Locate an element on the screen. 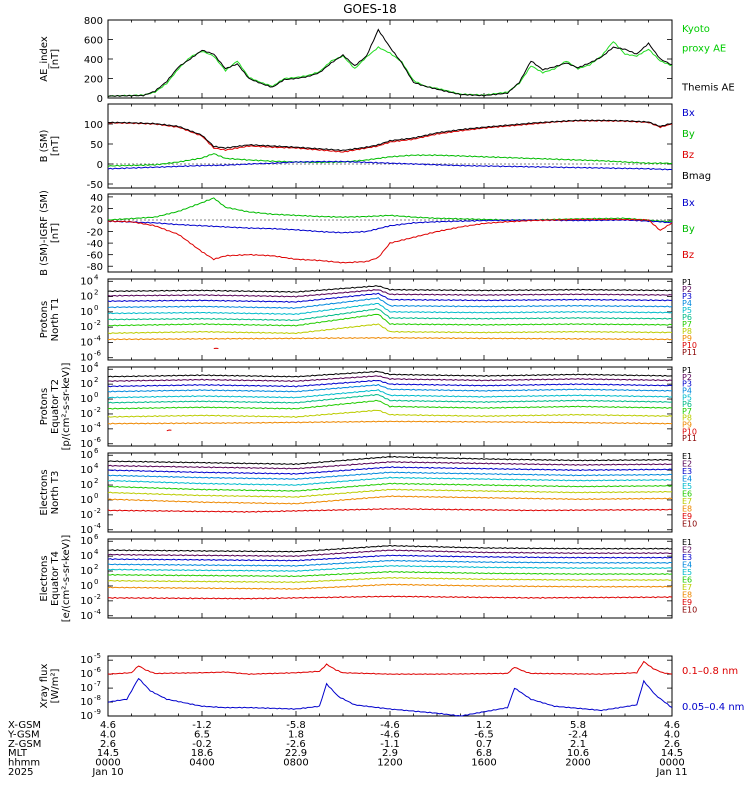  legend-entry: P1 is located at coordinates (687, 282).